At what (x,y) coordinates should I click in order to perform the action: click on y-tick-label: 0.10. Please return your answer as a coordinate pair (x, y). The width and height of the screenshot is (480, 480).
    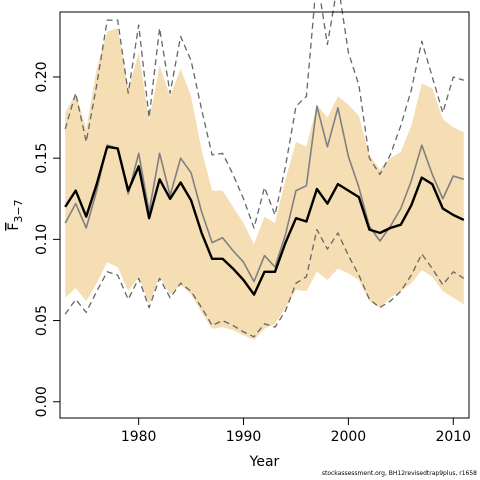
    Looking at the image, I should click on (42, 239).